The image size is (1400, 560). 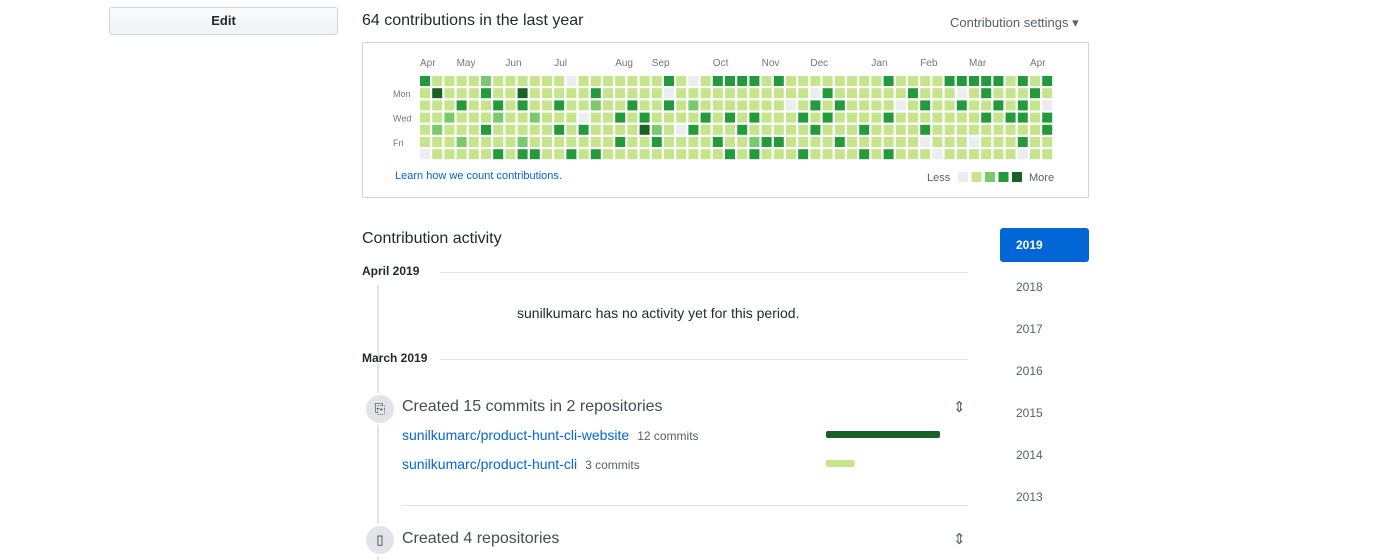 What do you see at coordinates (223, 21) in the screenshot?
I see `edit-button: Edit` at bounding box center [223, 21].